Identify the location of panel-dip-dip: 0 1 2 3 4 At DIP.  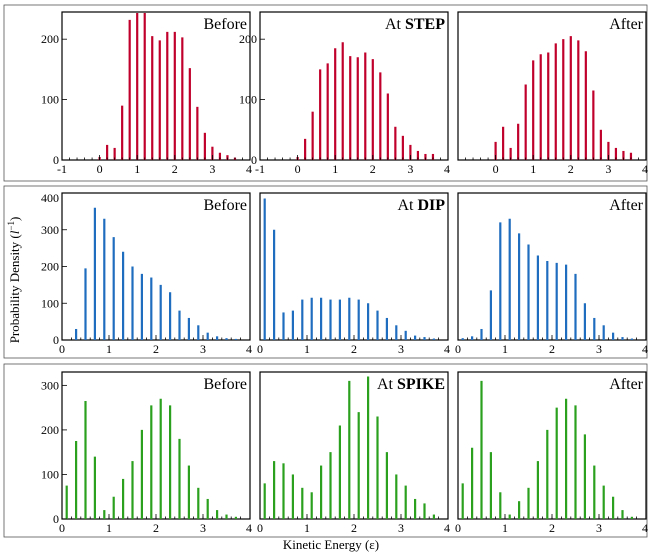
(353, 274).